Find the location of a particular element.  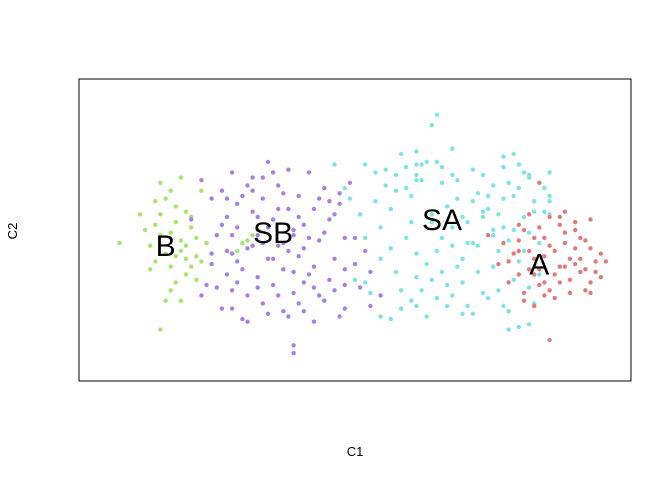

y-axis-label: C2 is located at coordinates (12, 231).